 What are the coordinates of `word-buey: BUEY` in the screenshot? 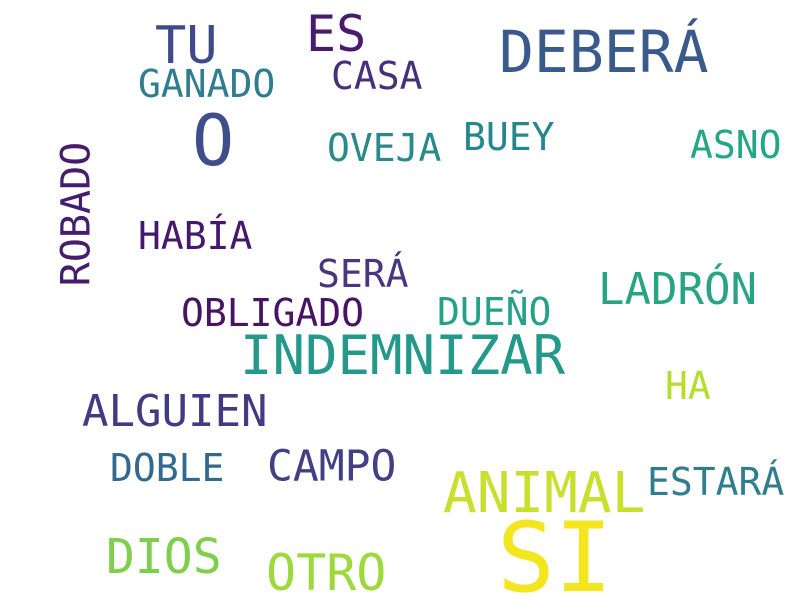 It's located at (509, 137).